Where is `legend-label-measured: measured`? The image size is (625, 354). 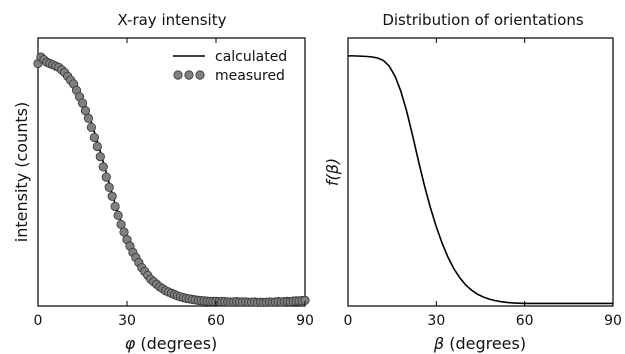
legend-label-measured: measured is located at coordinates (250, 76).